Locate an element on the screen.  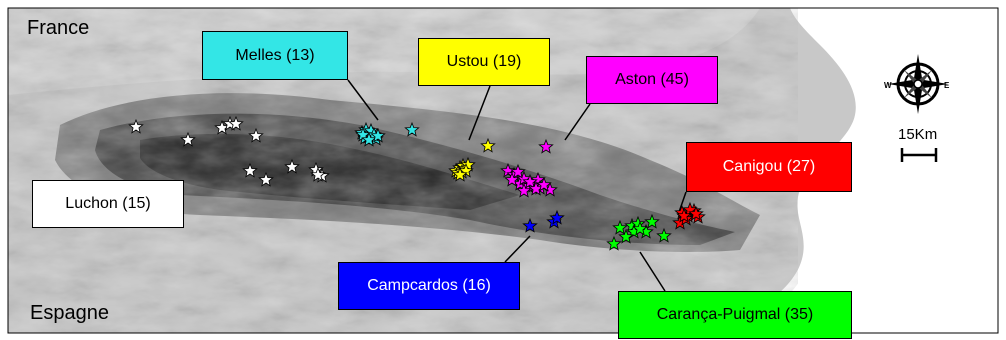
country-label-north: France is located at coordinates (58, 28).